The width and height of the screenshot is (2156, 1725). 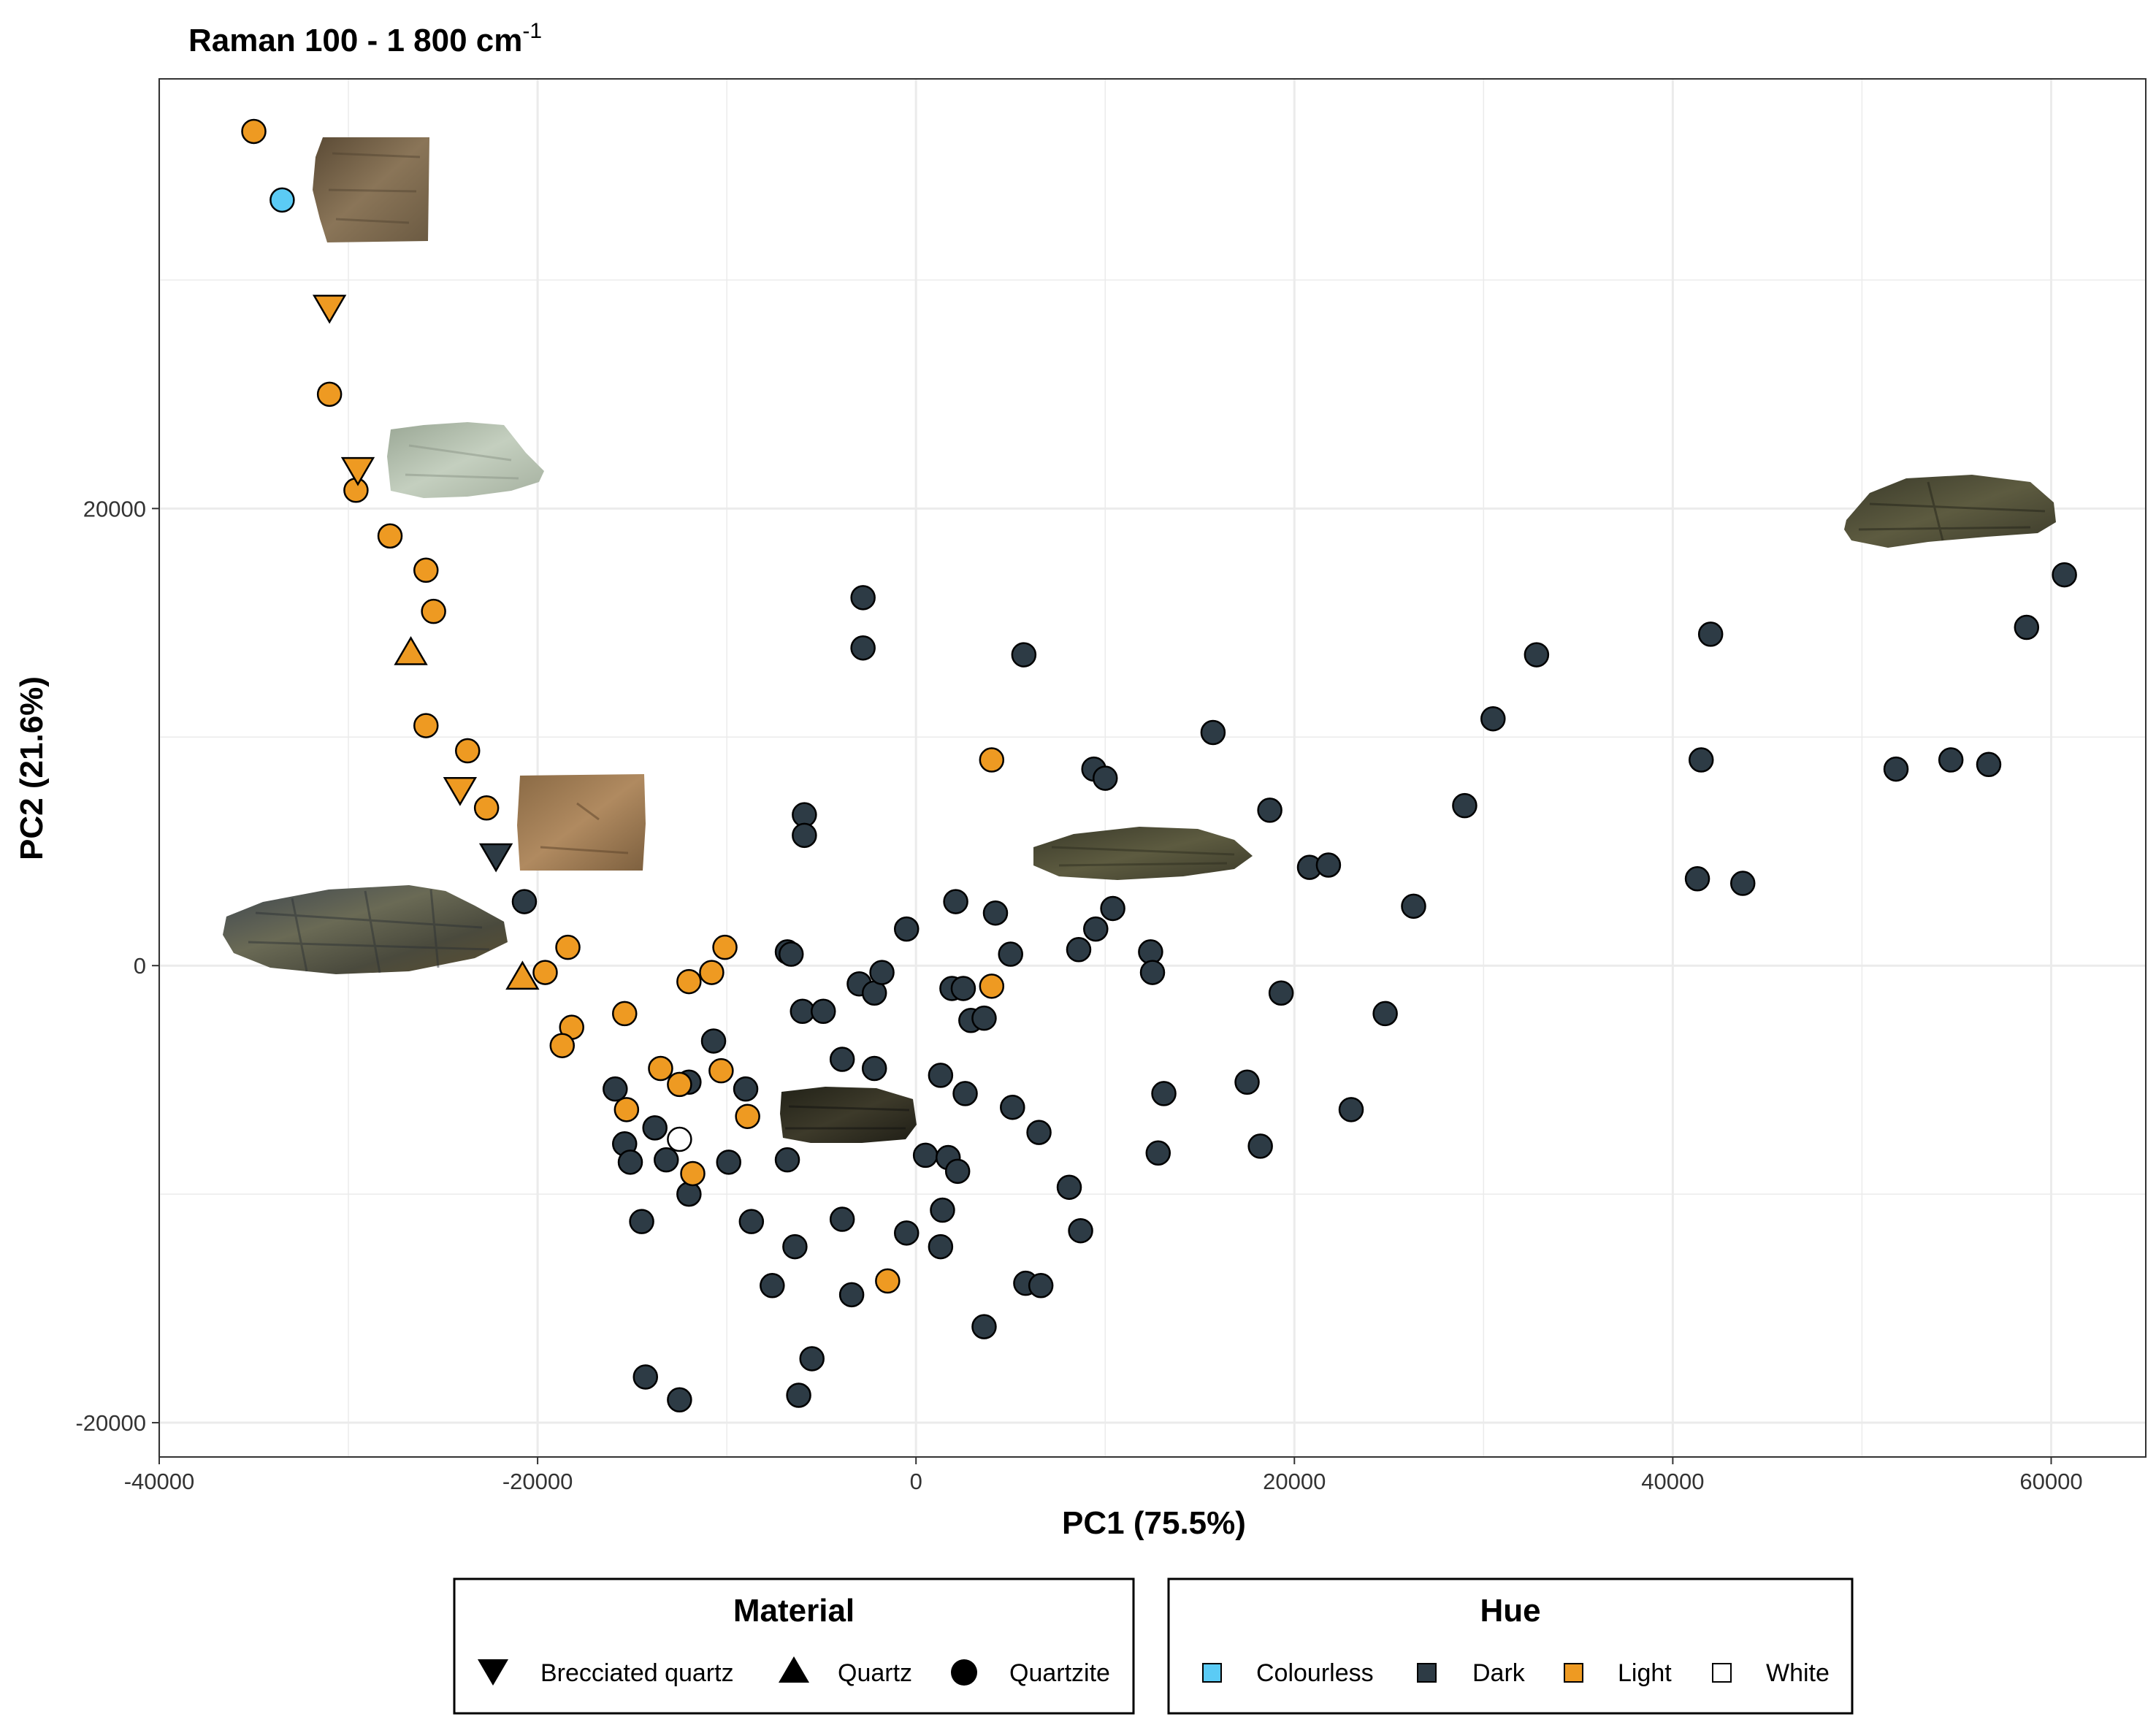 I want to click on specimen-photo-dark-blade-left, so click(x=366, y=929).